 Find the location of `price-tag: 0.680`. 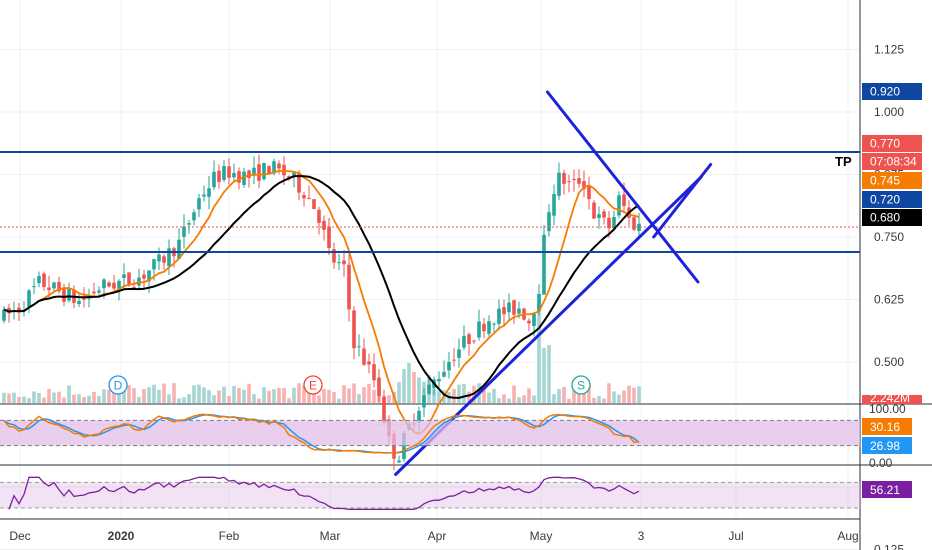

price-tag: 0.680 is located at coordinates (892, 217).